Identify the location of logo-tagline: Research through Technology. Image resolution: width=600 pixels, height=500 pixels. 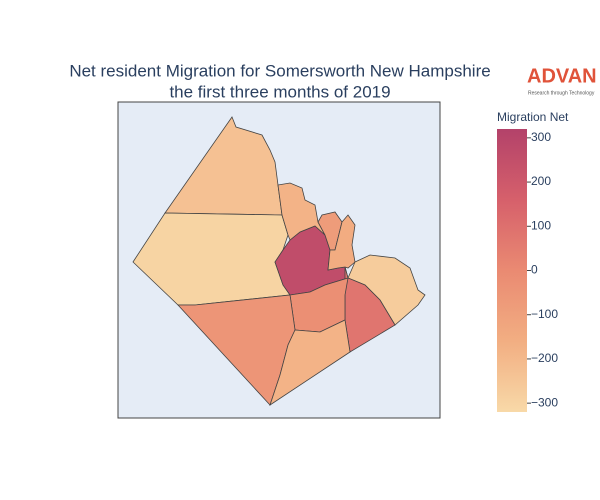
(561, 93).